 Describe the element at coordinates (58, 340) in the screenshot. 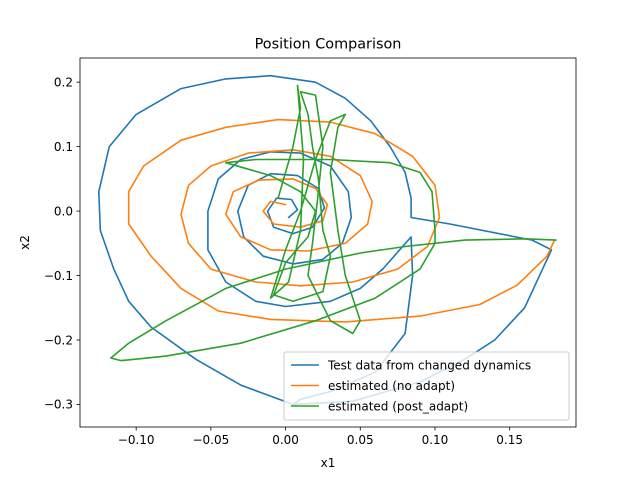

I see `y-tick-label: −0.2` at that location.